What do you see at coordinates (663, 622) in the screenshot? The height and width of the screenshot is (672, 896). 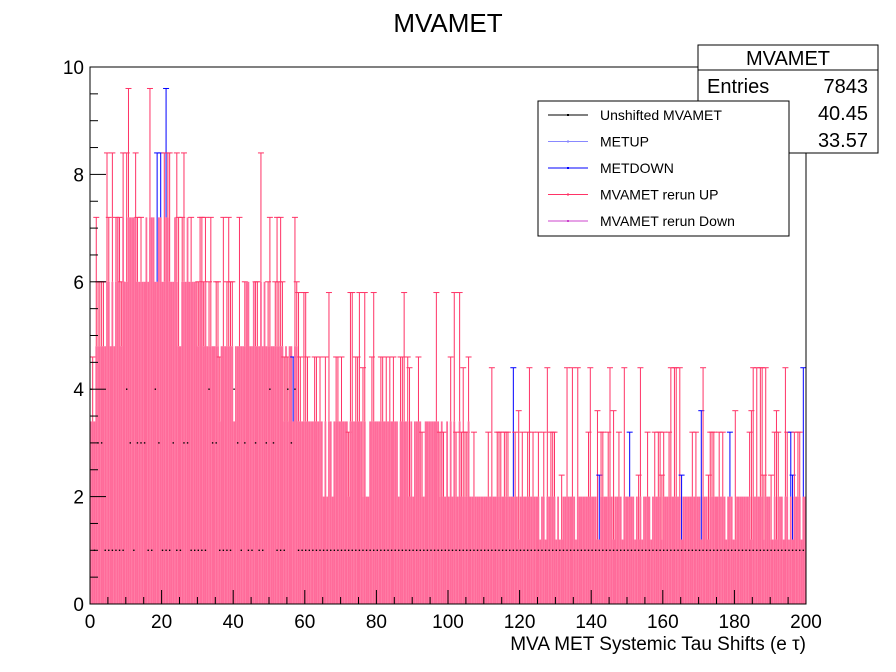 I see `x-tick-label: 160` at bounding box center [663, 622].